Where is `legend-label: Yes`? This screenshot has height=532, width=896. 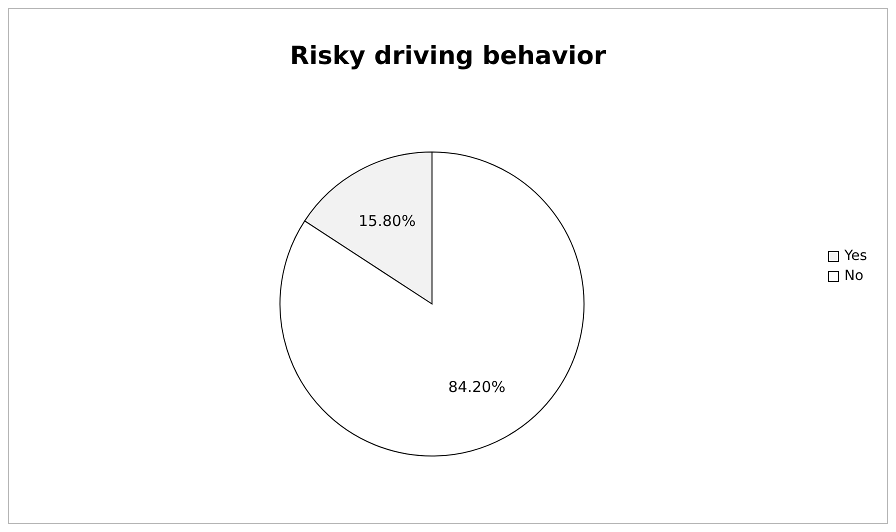
legend-label: Yes is located at coordinates (855, 256).